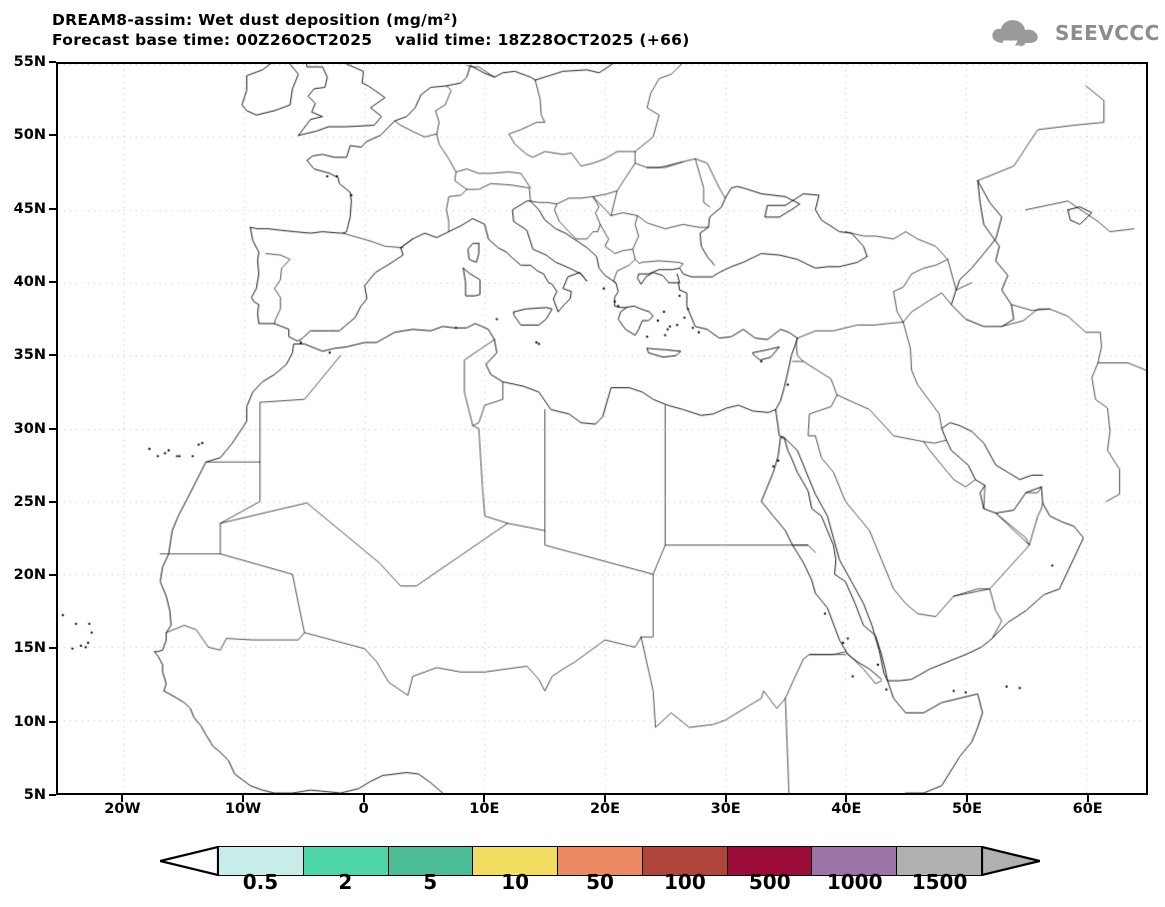  I want to click on y-tick-label: 30N, so click(29, 428).